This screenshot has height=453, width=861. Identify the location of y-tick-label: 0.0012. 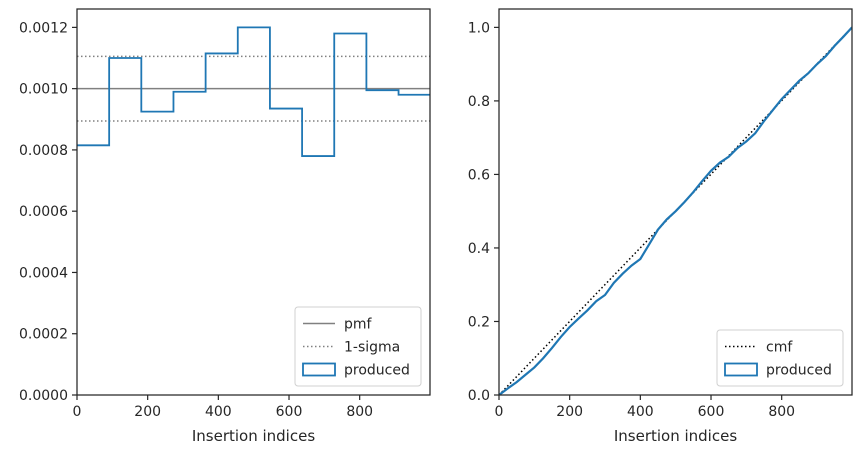
(43, 28).